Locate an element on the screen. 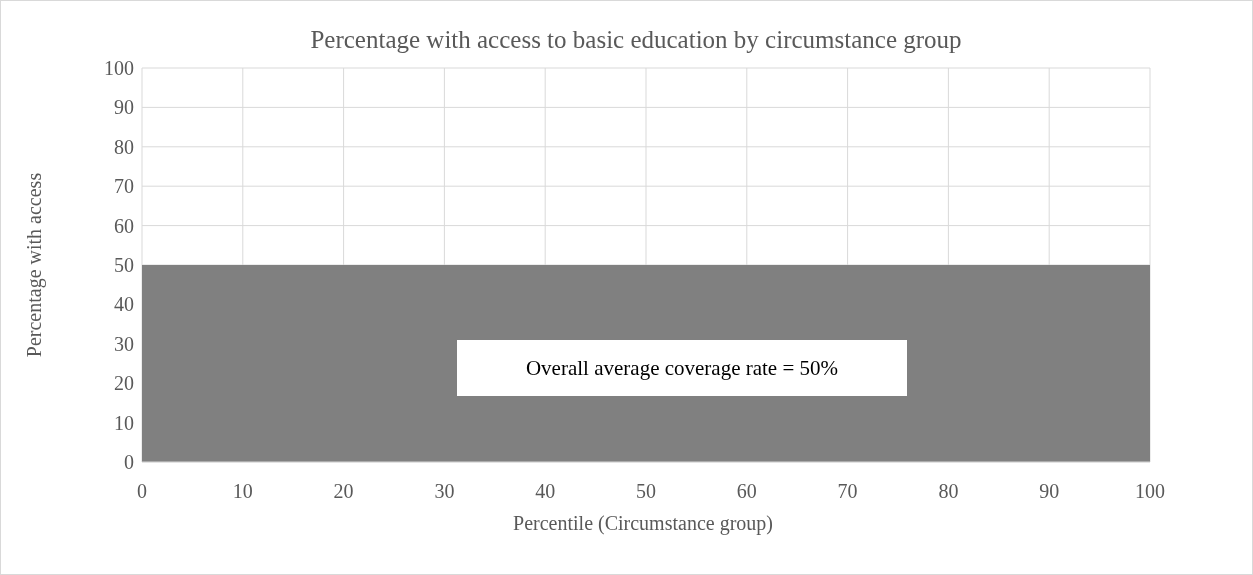 The image size is (1253, 575). y-tick-label: 20 is located at coordinates (124, 383).